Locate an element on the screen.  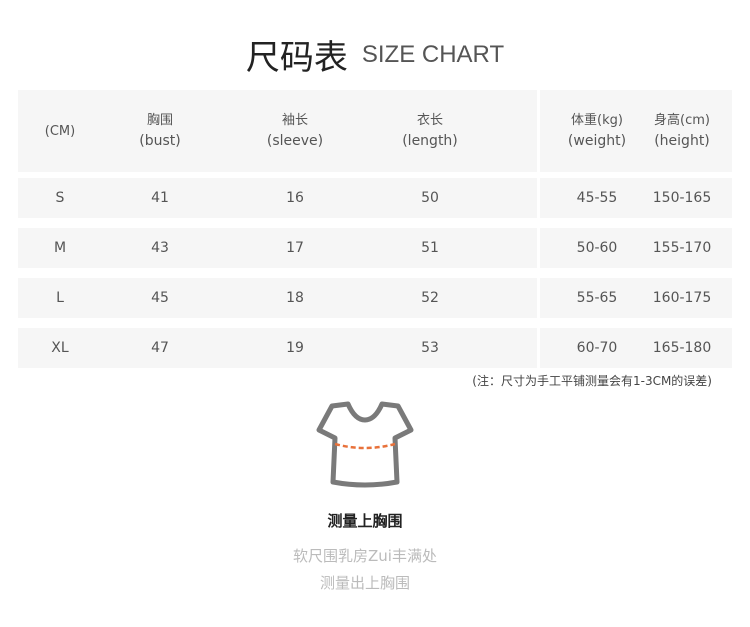
column-header: (CM) is located at coordinates (60, 131).